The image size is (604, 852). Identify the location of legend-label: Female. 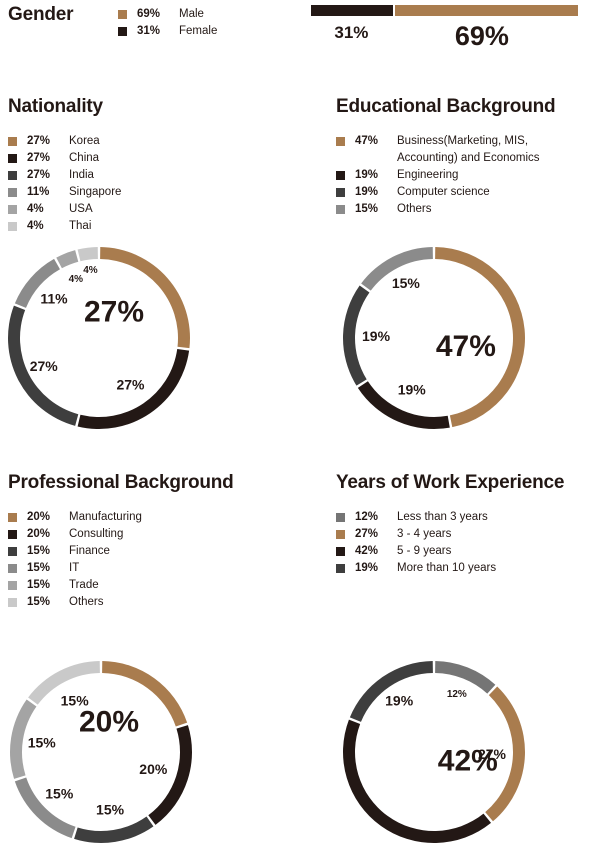
(198, 31).